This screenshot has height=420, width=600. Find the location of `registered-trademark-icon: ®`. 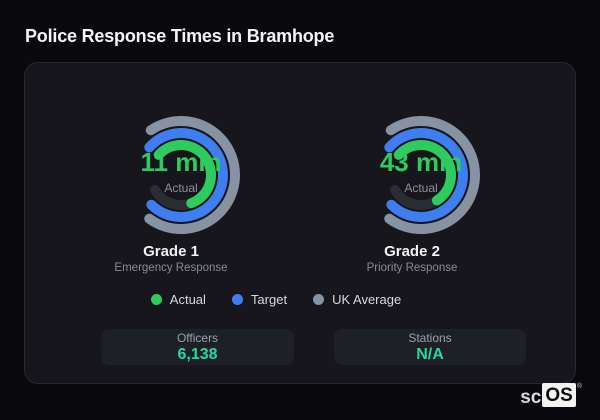

registered-trademark-icon: ® is located at coordinates (579, 386).